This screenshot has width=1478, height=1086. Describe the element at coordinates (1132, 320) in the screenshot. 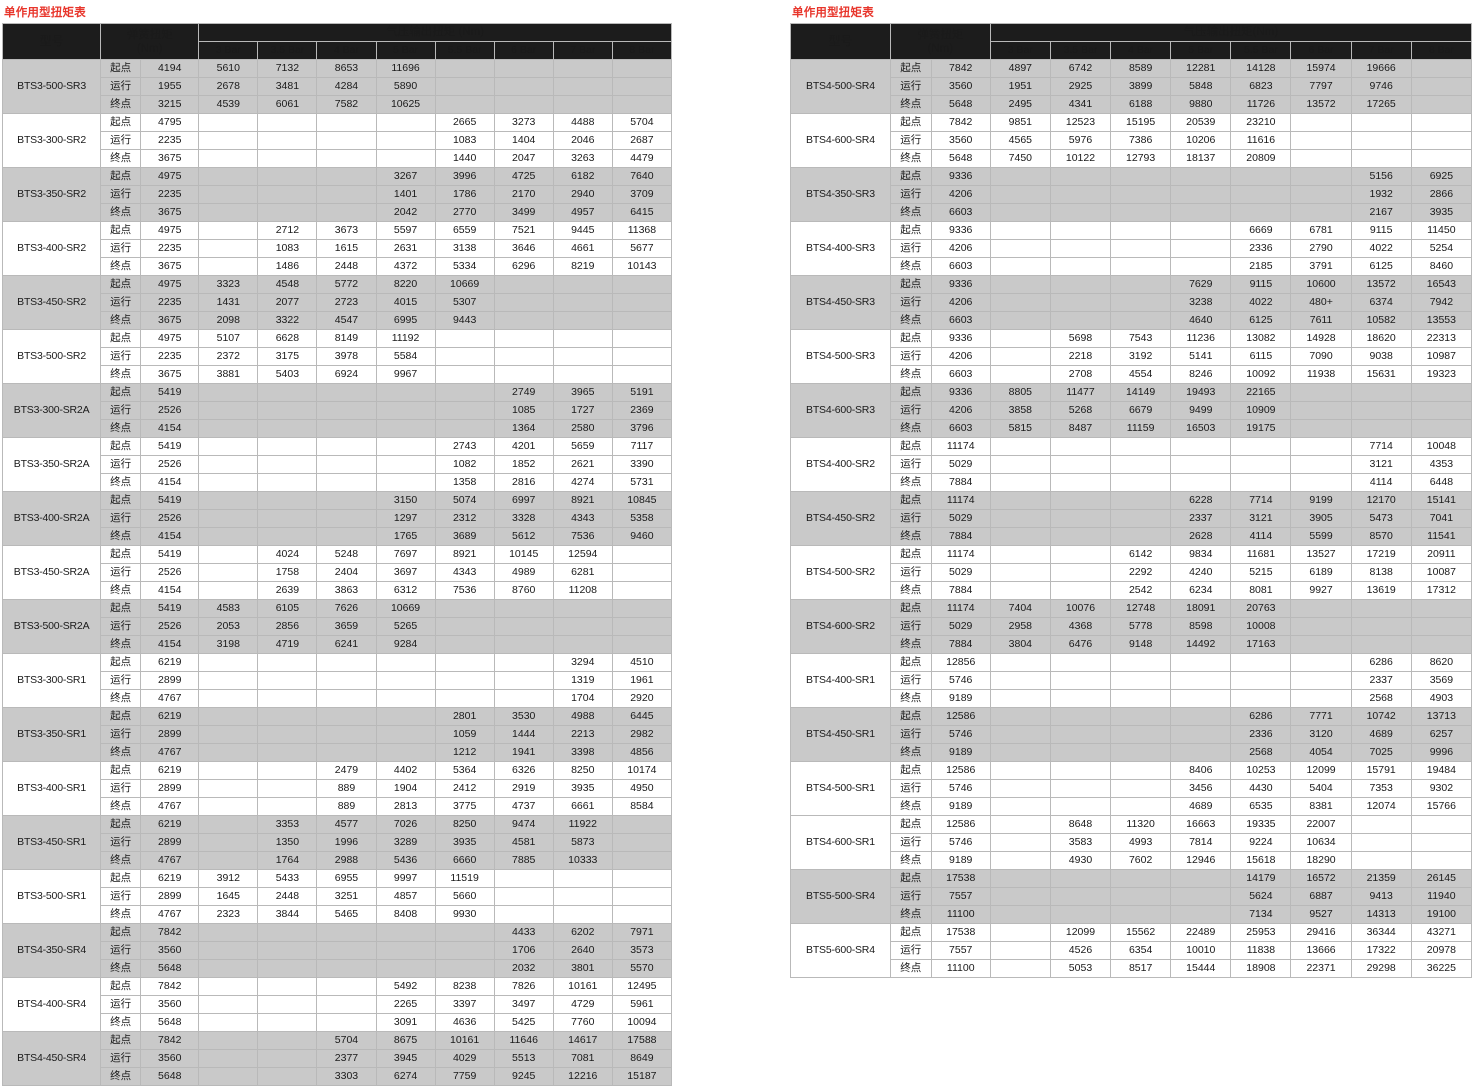

I see `table-row: 终点 6603 4640 6125 7611 10582 13553` at that location.